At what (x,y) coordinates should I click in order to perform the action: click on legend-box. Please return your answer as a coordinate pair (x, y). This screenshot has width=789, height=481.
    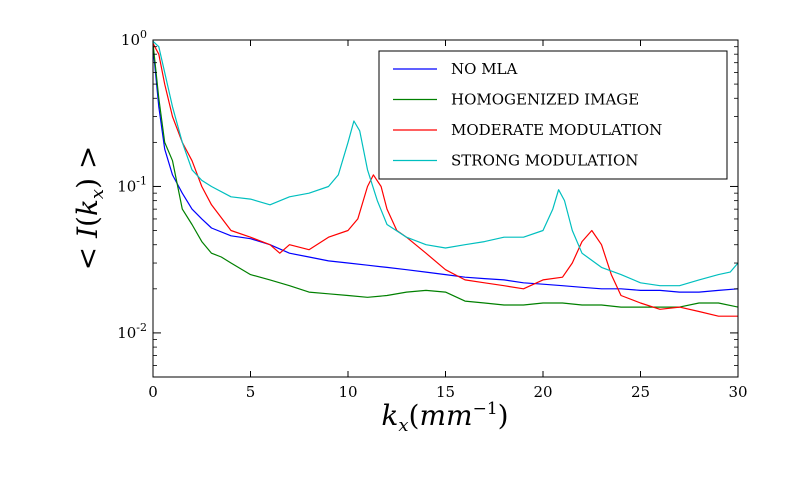
    Looking at the image, I should click on (553, 115).